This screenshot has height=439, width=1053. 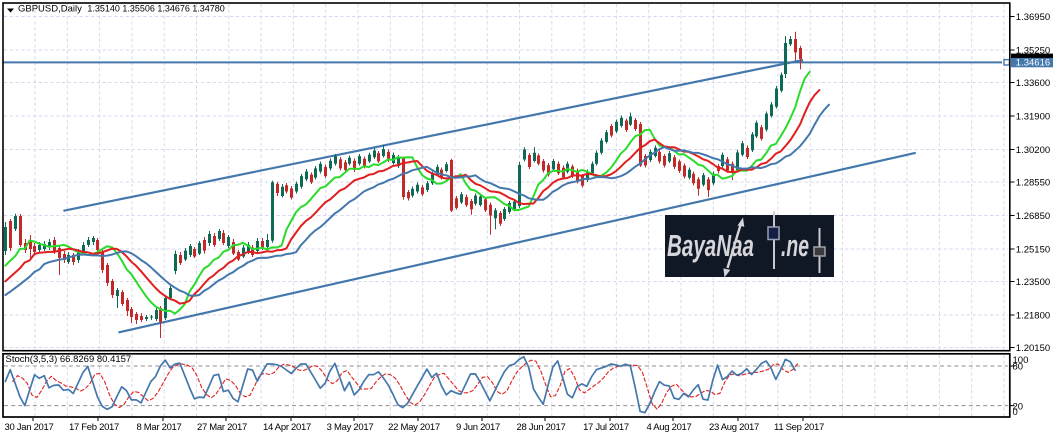 What do you see at coordinates (414, 427) in the screenshot?
I see `svg-text: 22 May 2017` at bounding box center [414, 427].